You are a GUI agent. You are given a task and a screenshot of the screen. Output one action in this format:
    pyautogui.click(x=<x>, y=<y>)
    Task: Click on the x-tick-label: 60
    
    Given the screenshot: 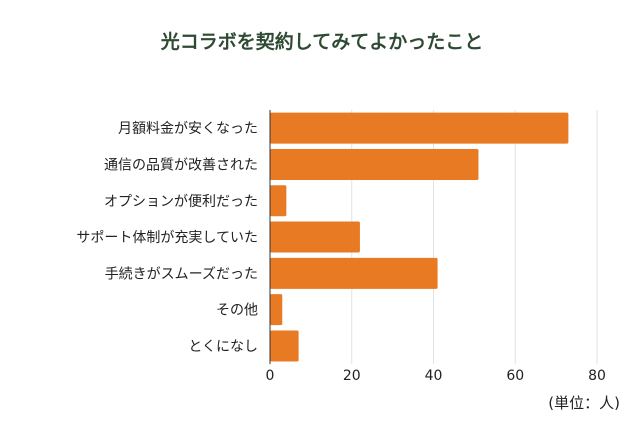 What is the action you would take?
    pyautogui.click(x=515, y=376)
    